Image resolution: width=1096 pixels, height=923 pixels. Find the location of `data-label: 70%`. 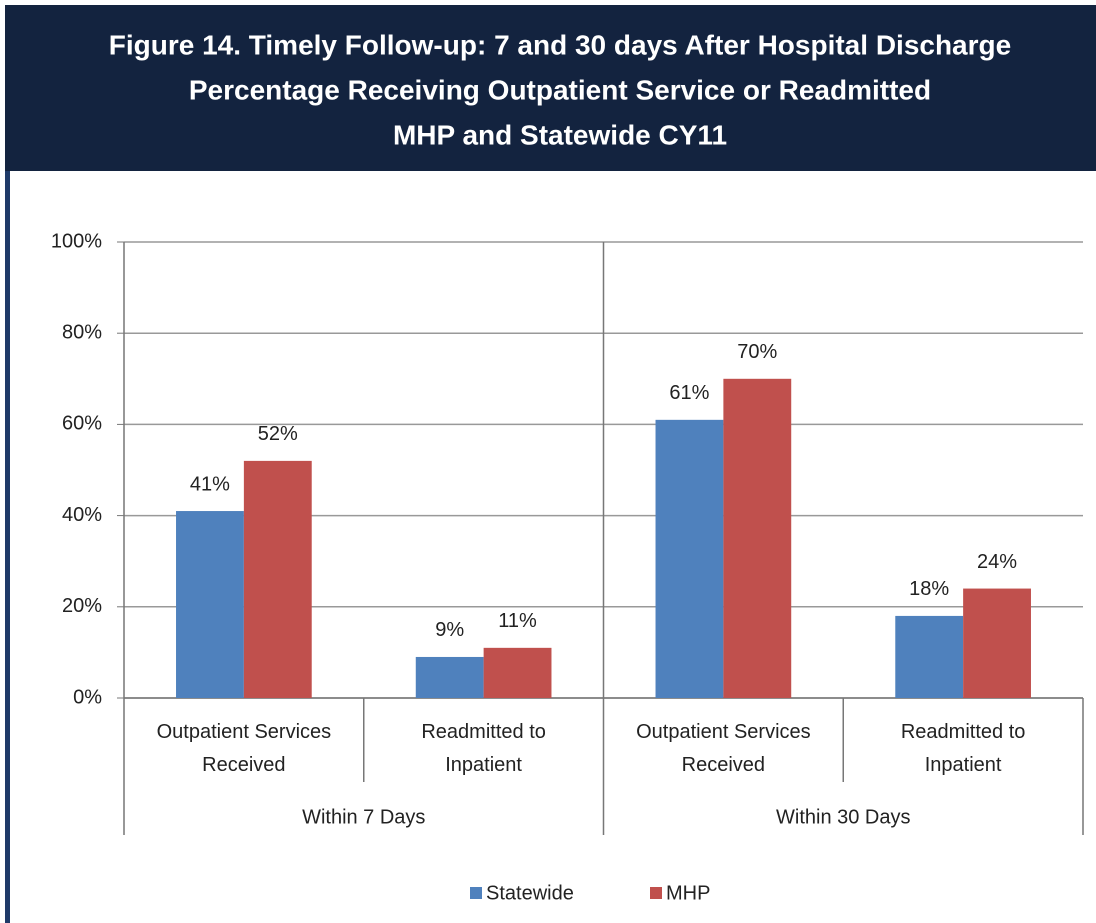

data-label: 70% is located at coordinates (757, 352).